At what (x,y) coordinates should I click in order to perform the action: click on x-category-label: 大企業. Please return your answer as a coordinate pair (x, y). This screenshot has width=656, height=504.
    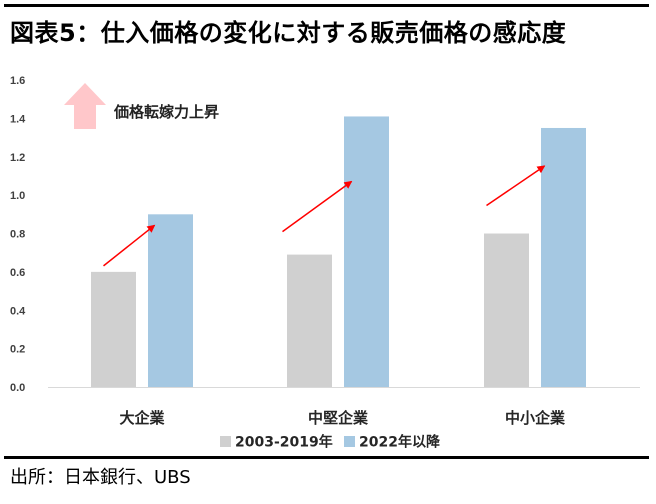
    Looking at the image, I should click on (142, 418).